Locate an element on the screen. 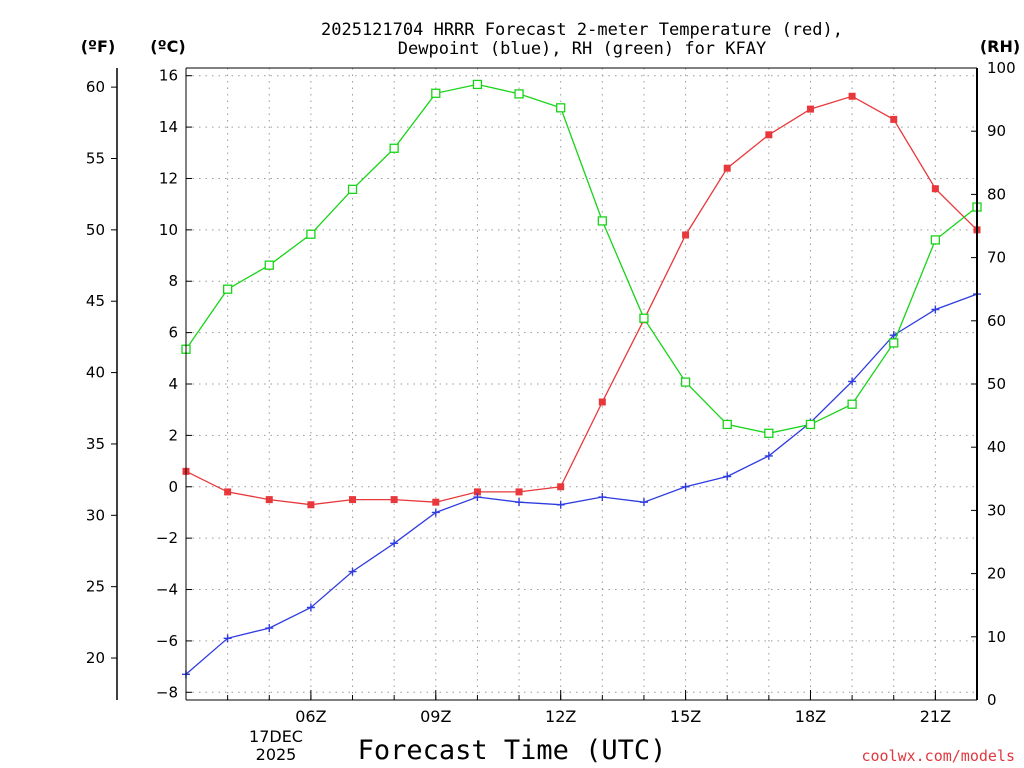 This screenshot has height=768, width=1024. rh-tick-label: 20 is located at coordinates (996, 574).